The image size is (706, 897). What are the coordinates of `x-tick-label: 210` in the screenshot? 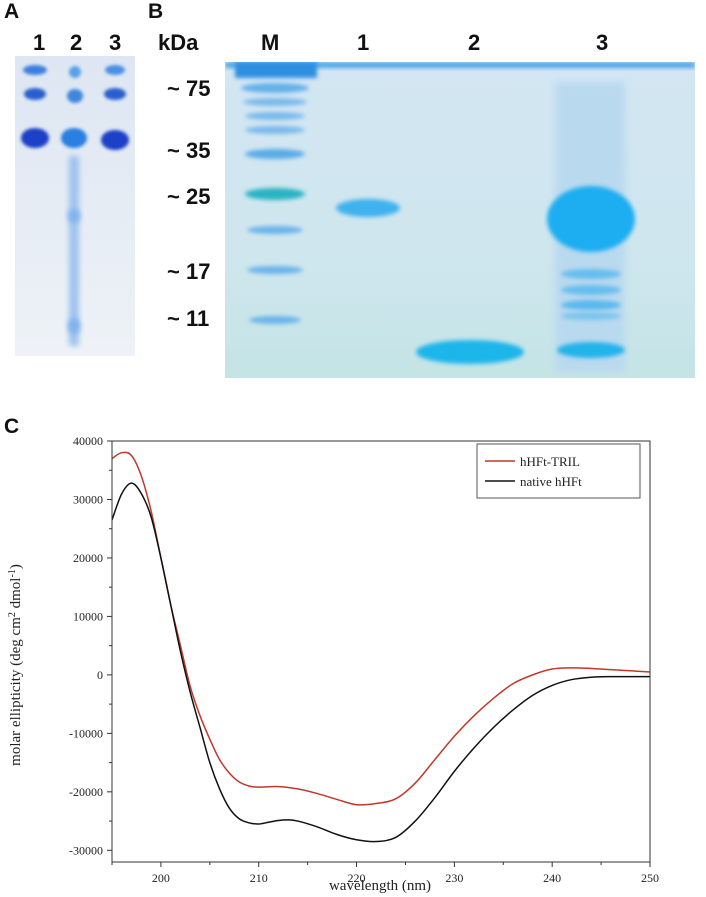 It's located at (259, 878).